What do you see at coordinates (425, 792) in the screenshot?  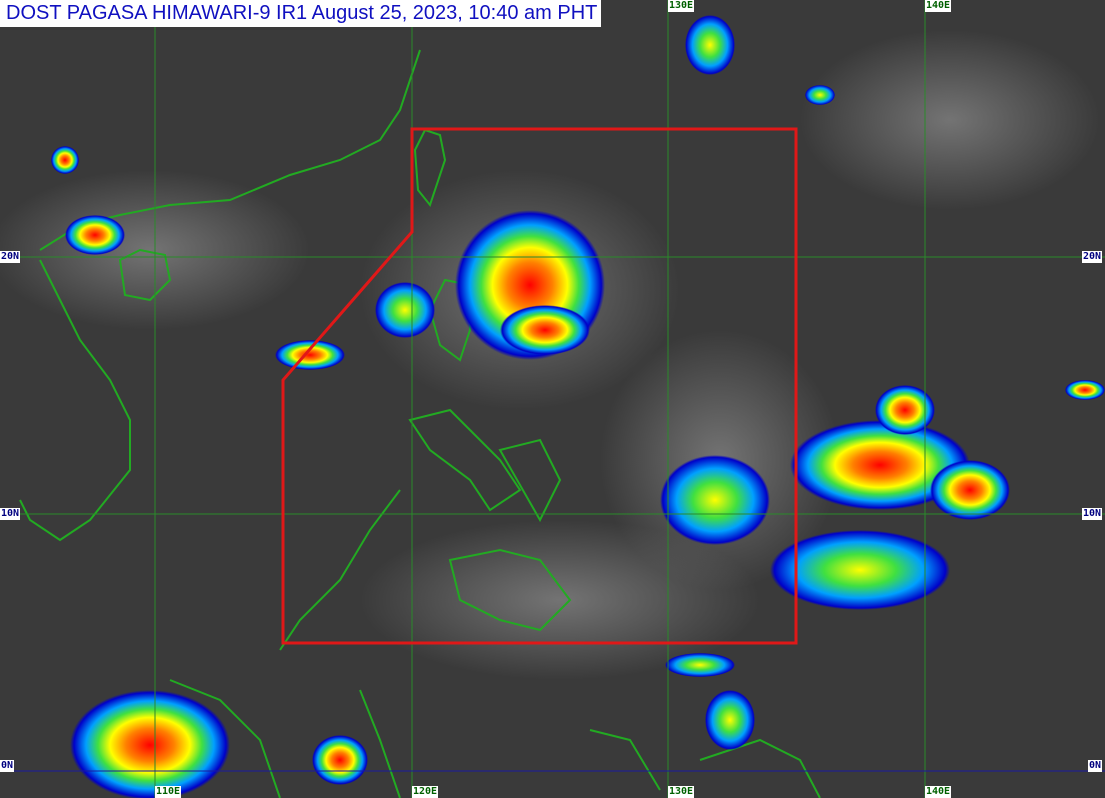 I see `lon-label-120e-bottom: 120E` at bounding box center [425, 792].